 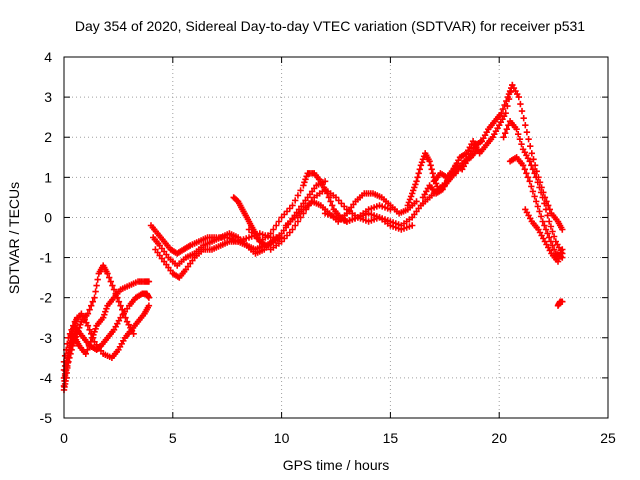 What do you see at coordinates (336, 465) in the screenshot?
I see `x-axis-label: GPS time / hours` at bounding box center [336, 465].